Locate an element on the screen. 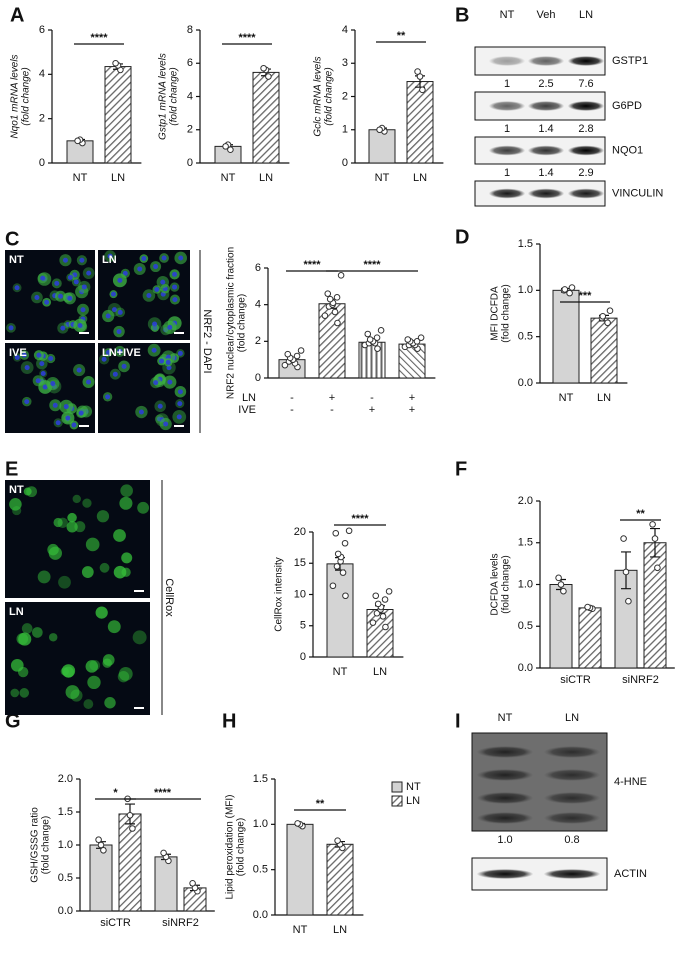 This screenshot has height=965, width=685. y-tick-label: 0 is located at coordinates (190, 163).